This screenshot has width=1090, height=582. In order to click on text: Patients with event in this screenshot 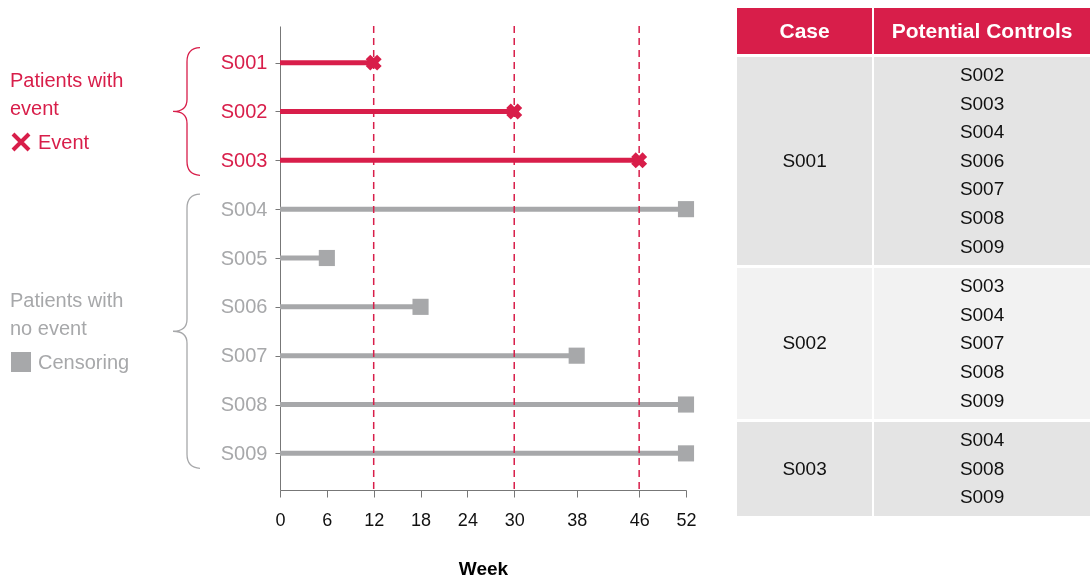, I will do `click(67, 95)`.